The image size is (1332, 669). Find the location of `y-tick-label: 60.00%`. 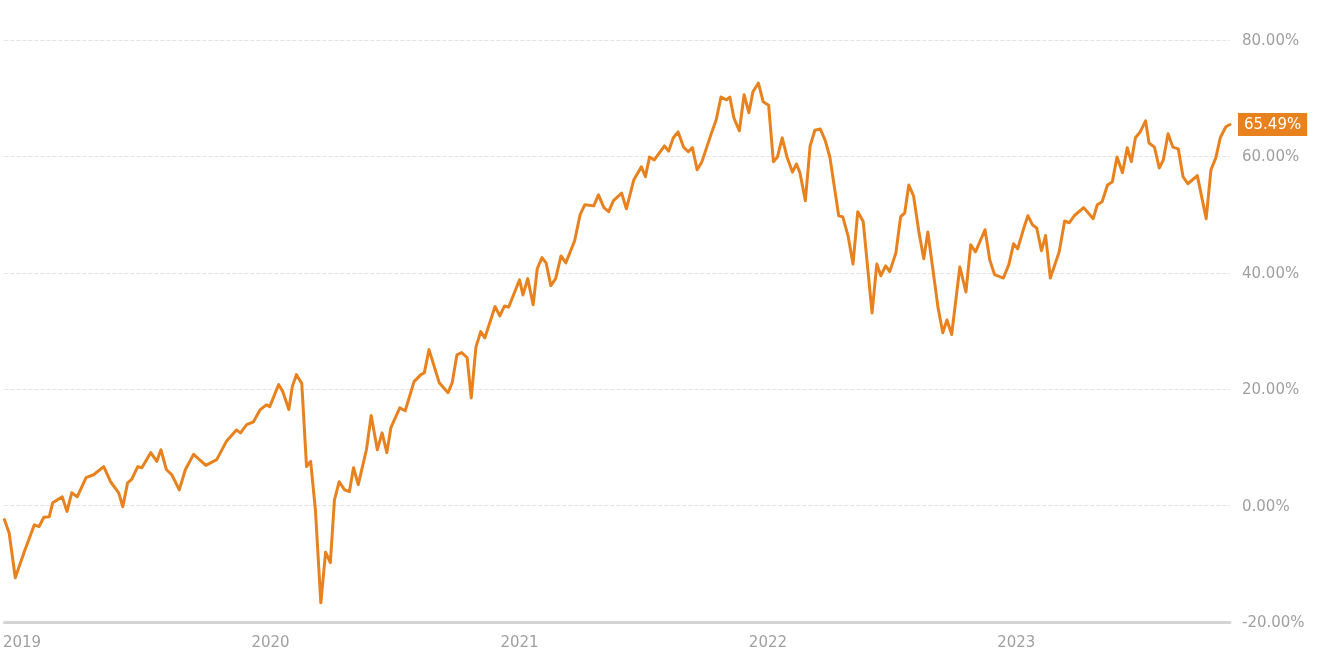

y-tick-label: 60.00% is located at coordinates (1271, 156).